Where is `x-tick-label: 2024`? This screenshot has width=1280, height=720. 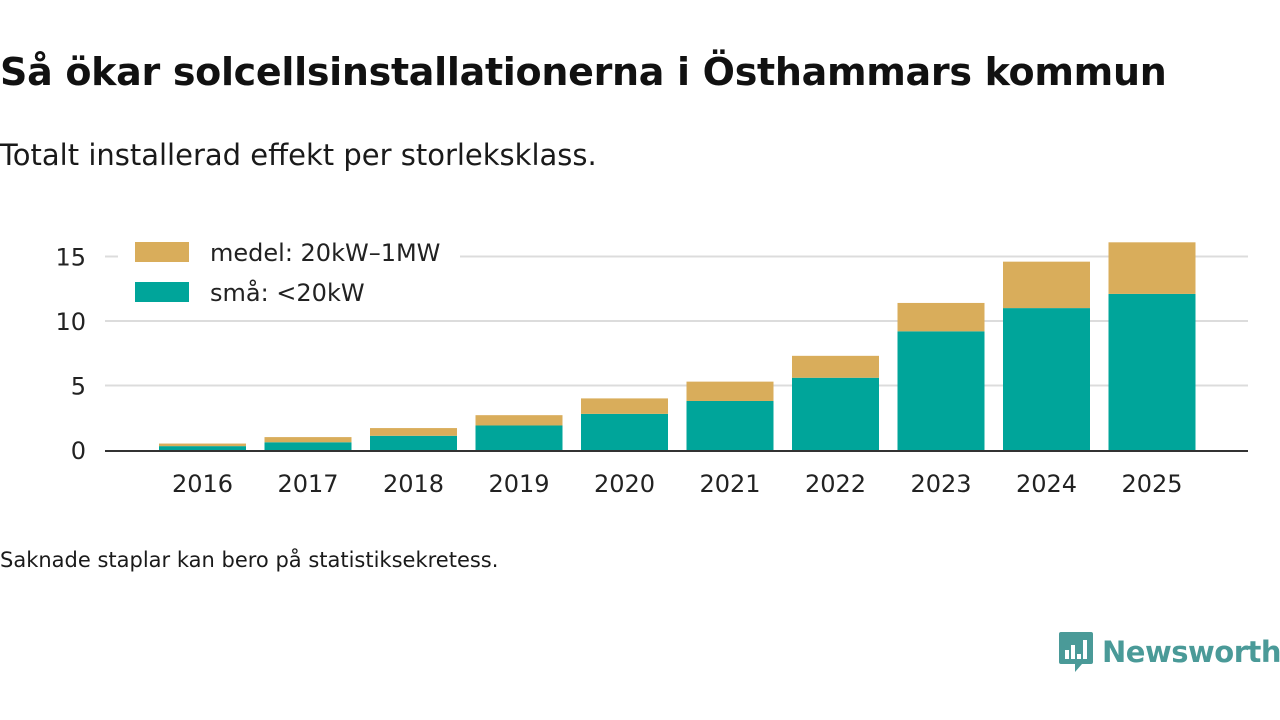 x-tick-label: 2024 is located at coordinates (1046, 484).